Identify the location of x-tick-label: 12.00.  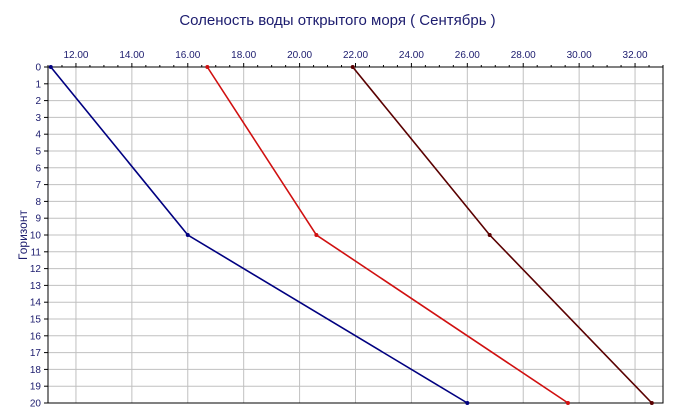
(75, 55).